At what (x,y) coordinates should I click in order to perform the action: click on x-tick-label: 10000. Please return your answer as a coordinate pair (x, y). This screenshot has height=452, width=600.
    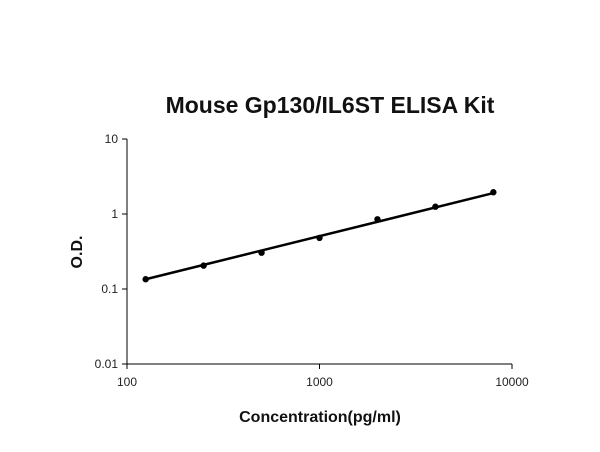
    Looking at the image, I should click on (512, 382).